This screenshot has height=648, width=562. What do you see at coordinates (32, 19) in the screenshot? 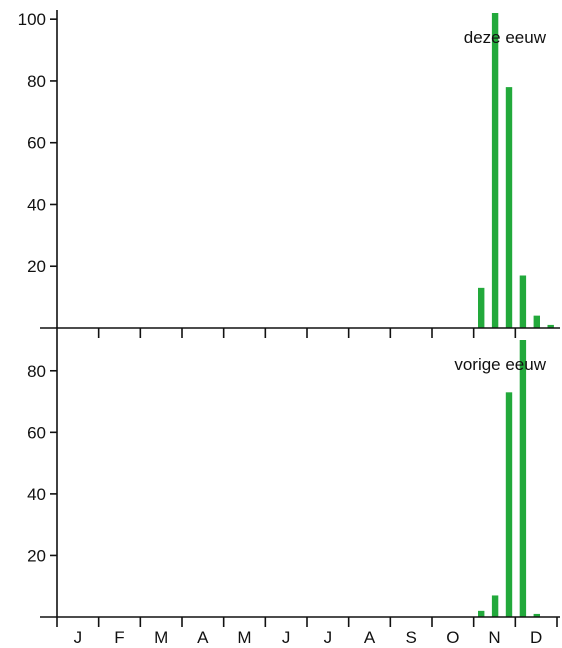
I see `y-tick-label: 100` at bounding box center [32, 19].